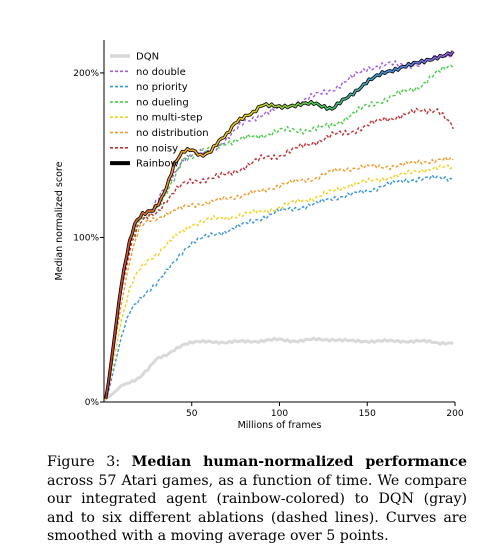 This screenshot has width=493, height=560. I want to click on legend-no-distribution-label: no distribution, so click(172, 133).